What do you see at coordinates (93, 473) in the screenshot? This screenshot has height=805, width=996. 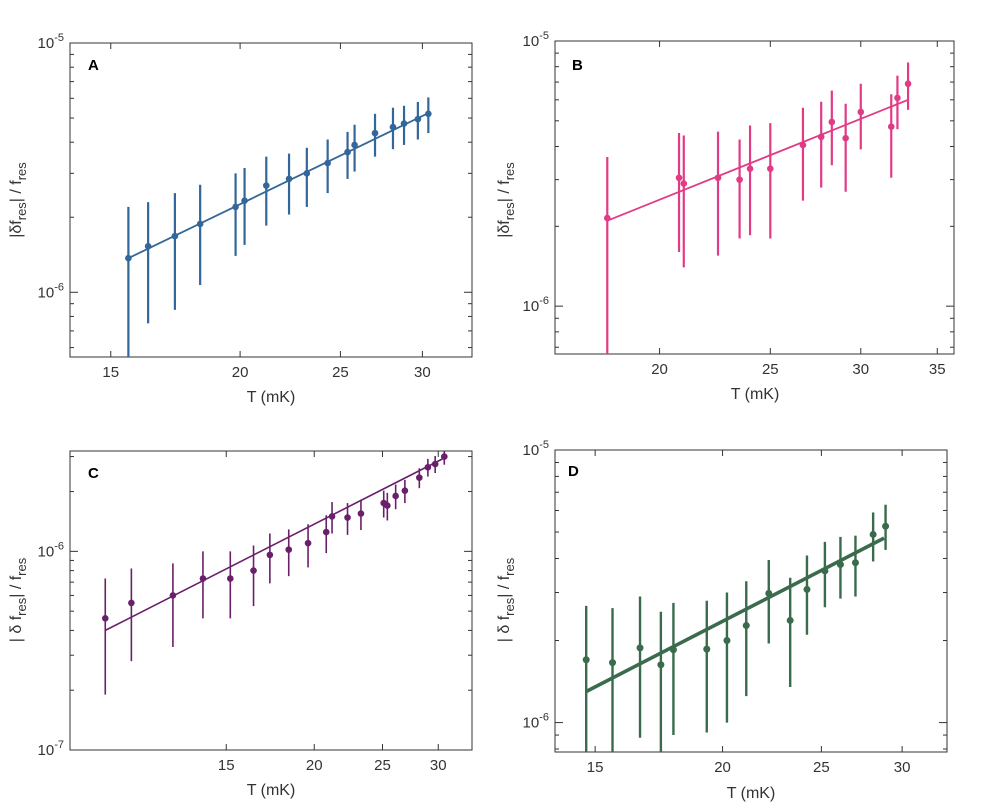 I see `panel-label: C` at bounding box center [93, 473].